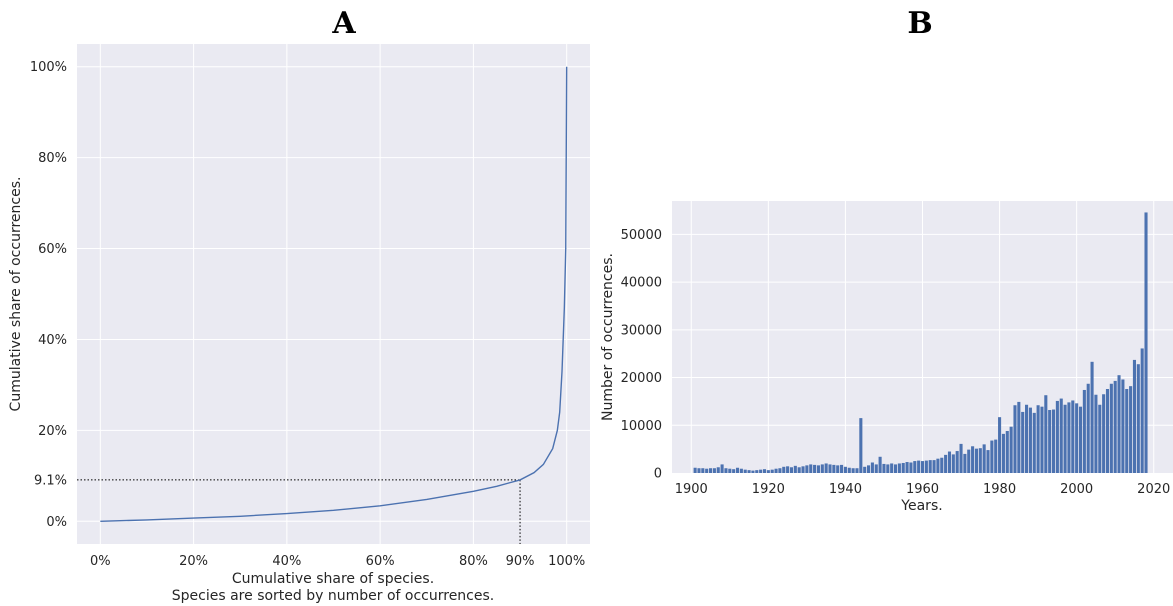 The image size is (1173, 606). Describe the element at coordinates (768, 489) in the screenshot. I see `x-tick-label: 1920` at that location.